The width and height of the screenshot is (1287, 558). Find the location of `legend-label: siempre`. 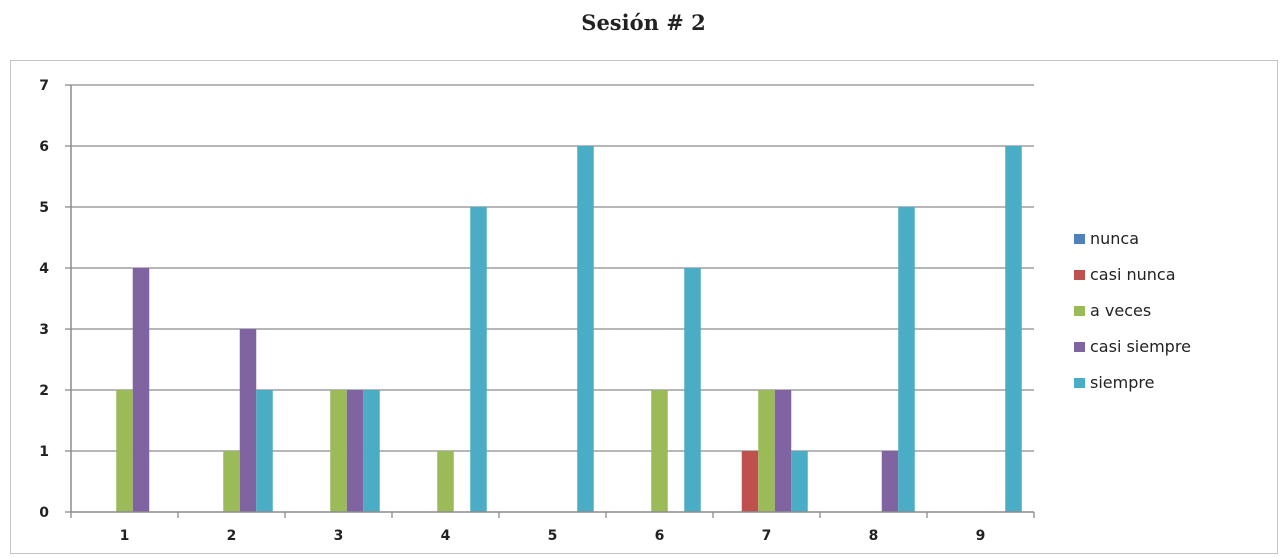

legend-label: siempre is located at coordinates (1122, 382).